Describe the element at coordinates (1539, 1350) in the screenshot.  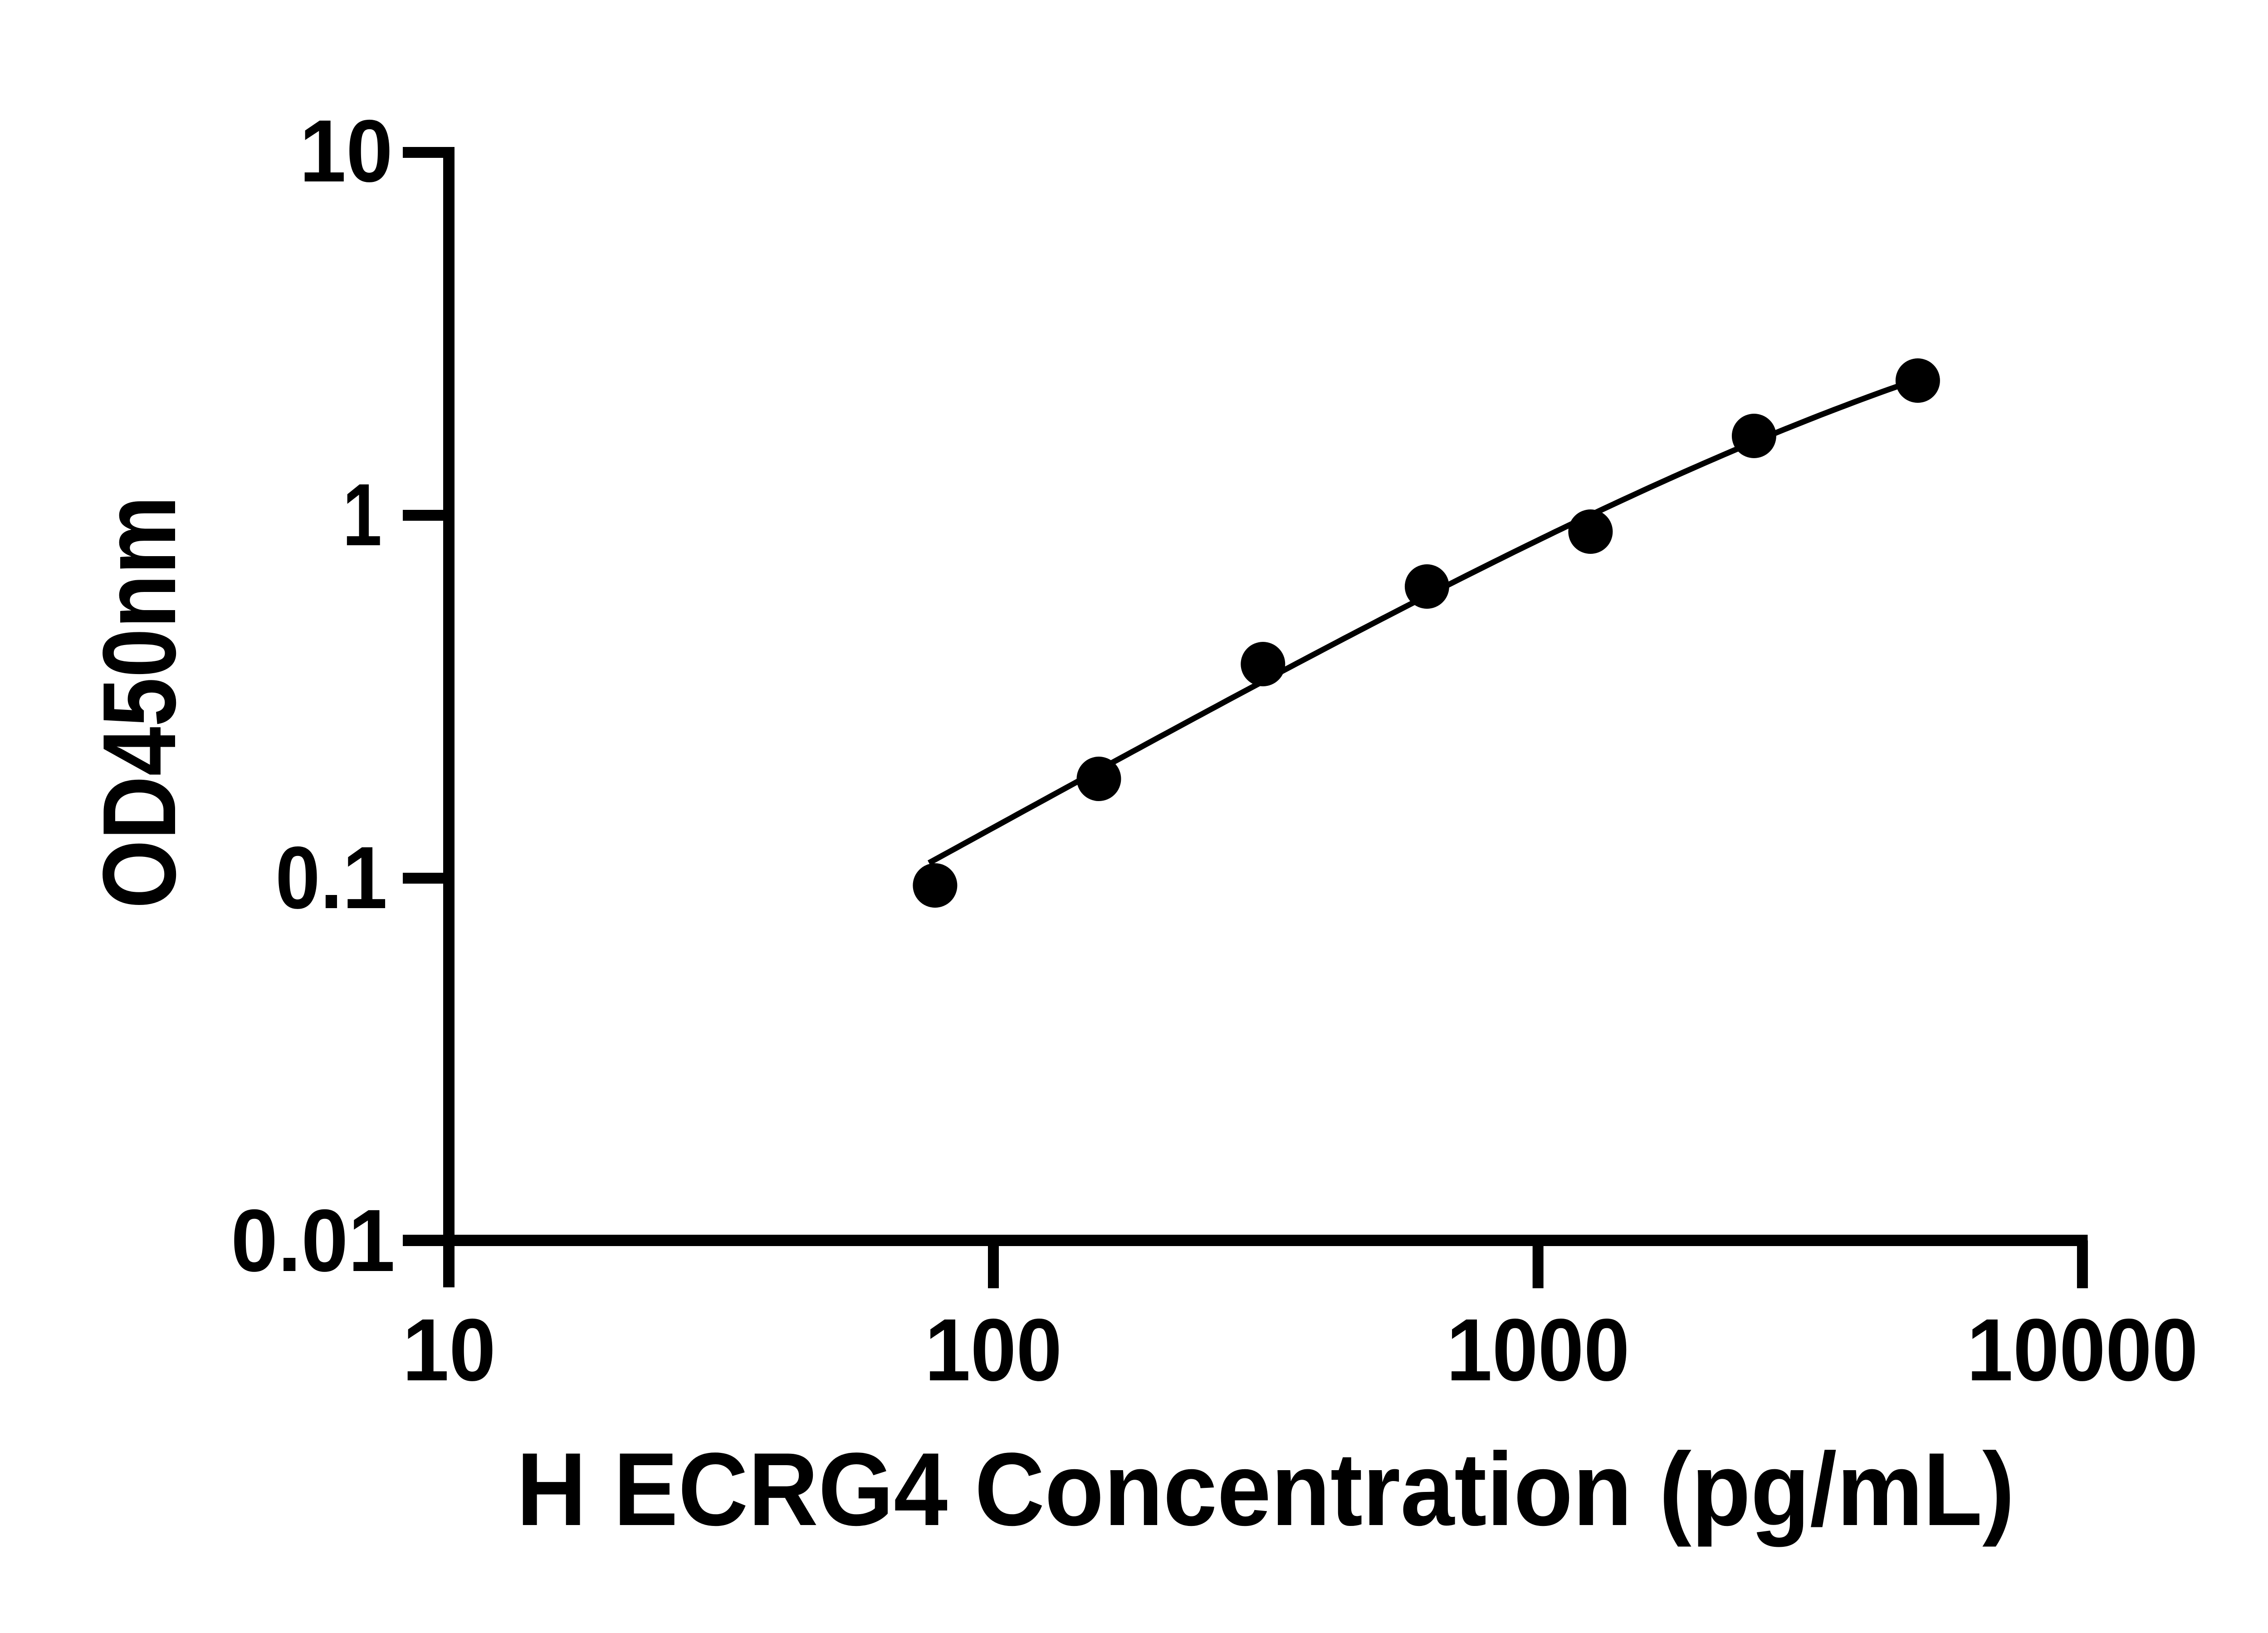
I see `svg-text: 1000` at that location.